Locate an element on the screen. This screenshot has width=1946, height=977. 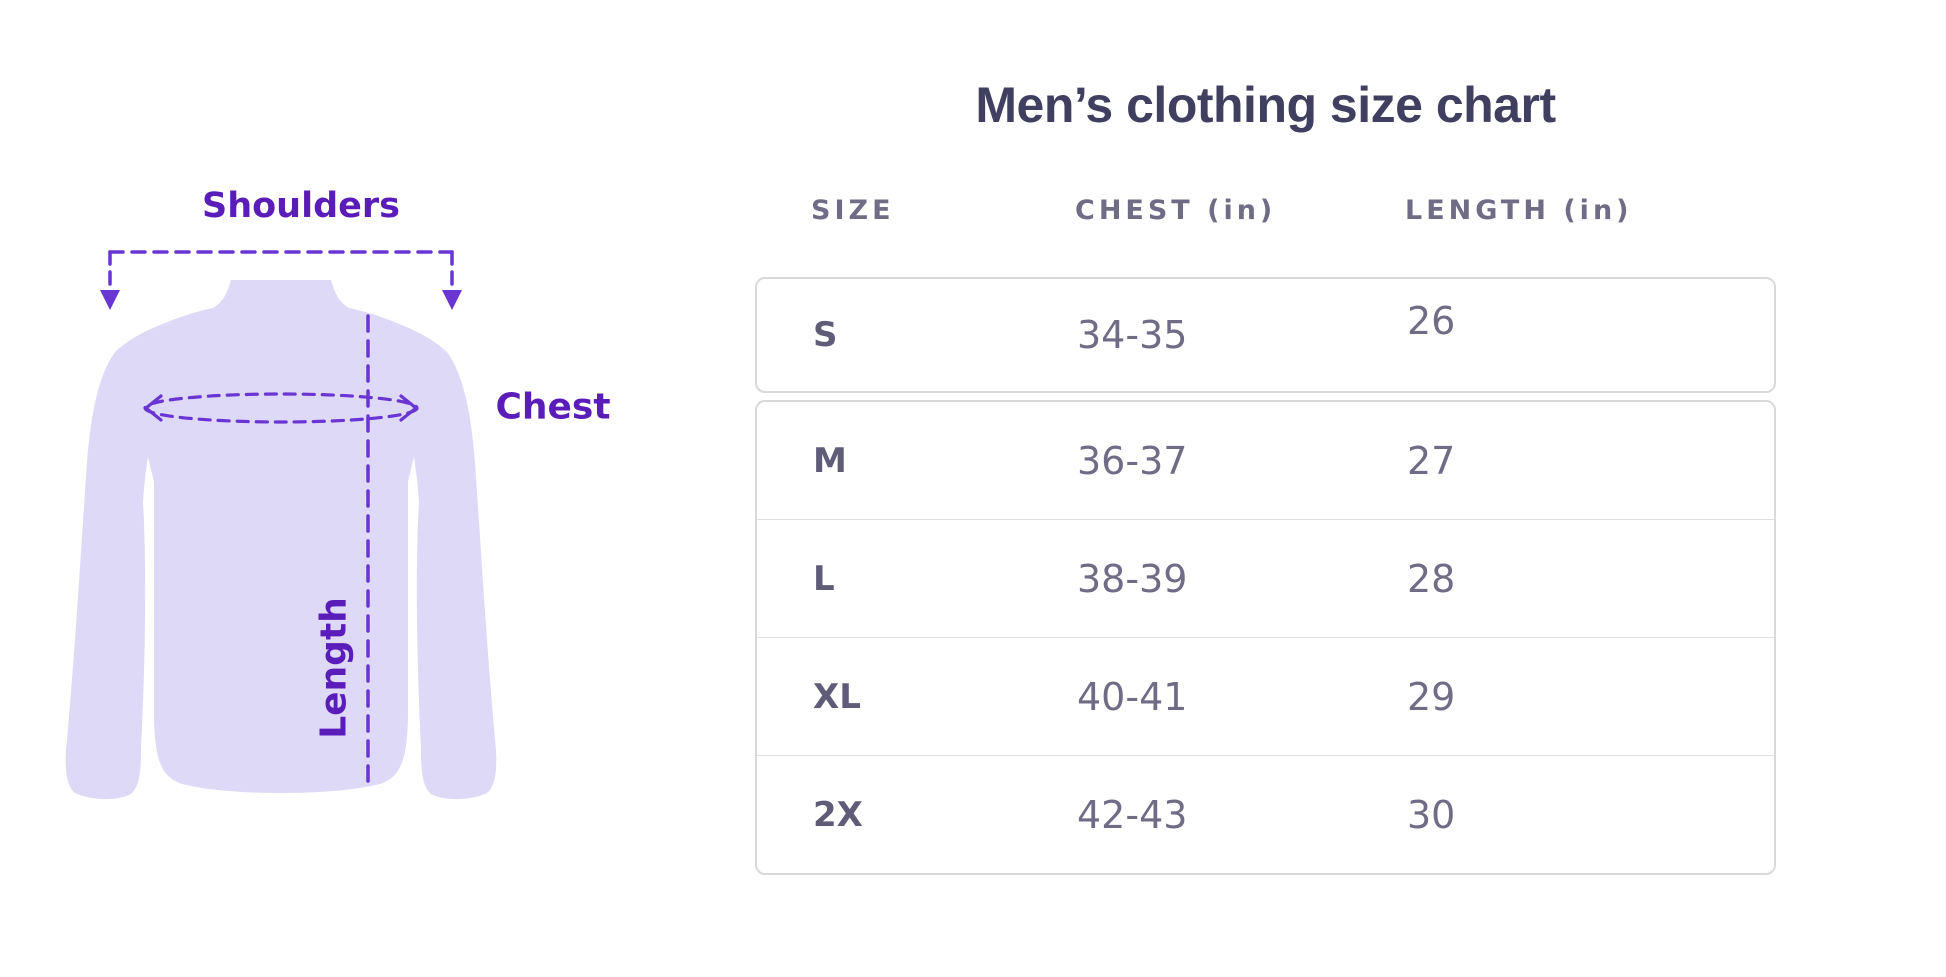
size-cell: 2X is located at coordinates (838, 814).